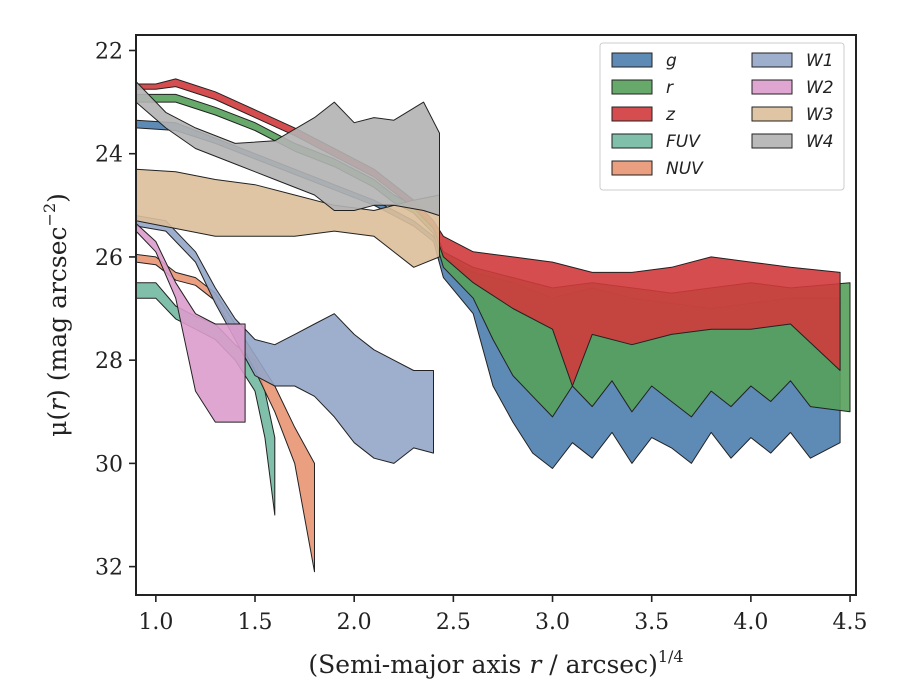 This screenshot has width=900, height=700. What do you see at coordinates (820, 115) in the screenshot?
I see `legend-label-w3: W3` at bounding box center [820, 115].